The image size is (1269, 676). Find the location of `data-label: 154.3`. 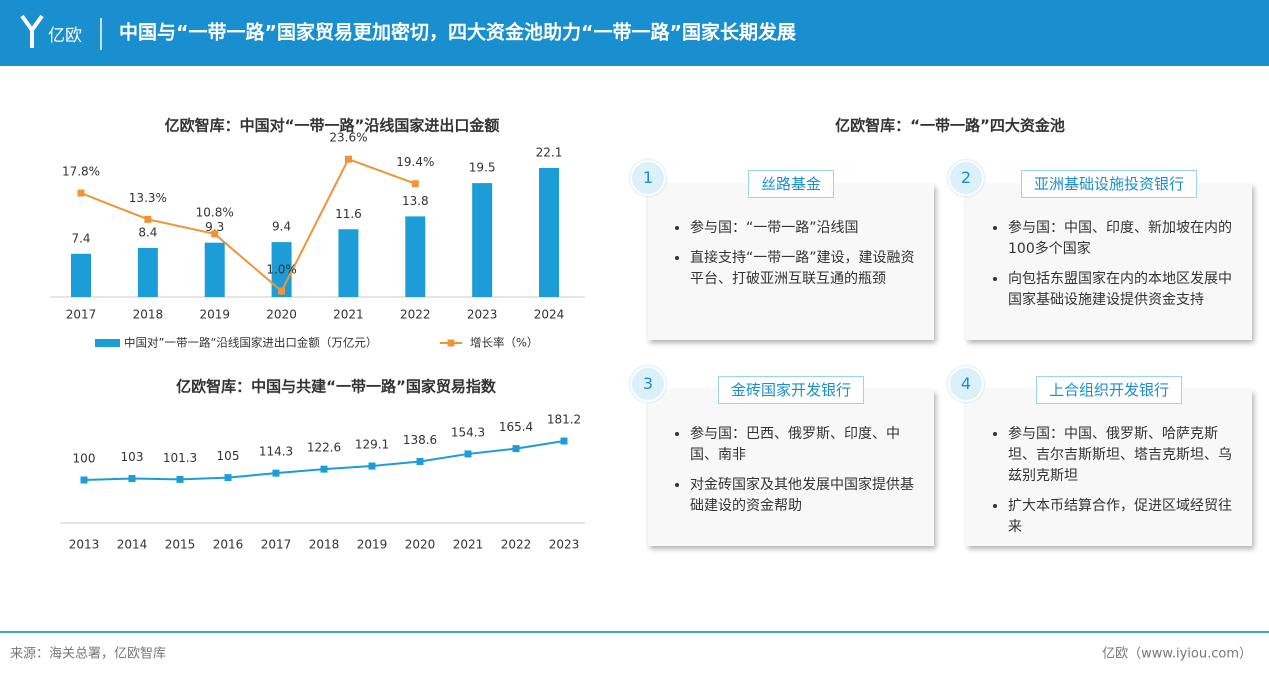

data-label: 154.3 is located at coordinates (468, 432).